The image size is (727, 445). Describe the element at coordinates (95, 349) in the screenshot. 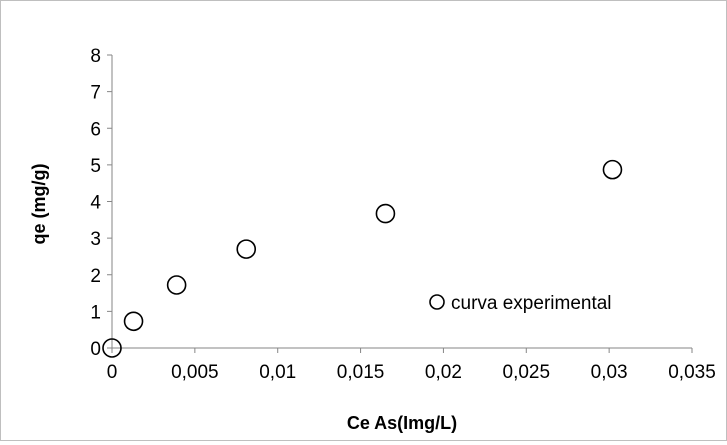

I see `y-tick-label: 0` at that location.